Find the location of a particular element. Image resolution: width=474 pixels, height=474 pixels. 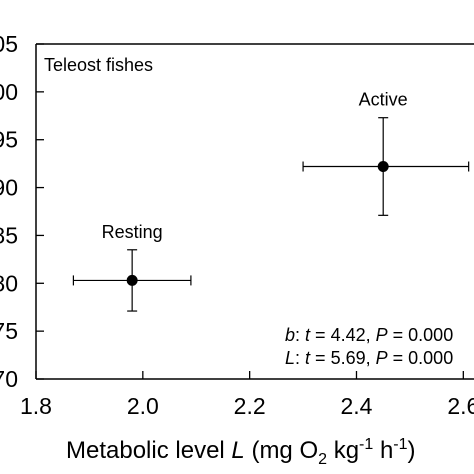

x-tick-label: 2.0 is located at coordinates (143, 406).